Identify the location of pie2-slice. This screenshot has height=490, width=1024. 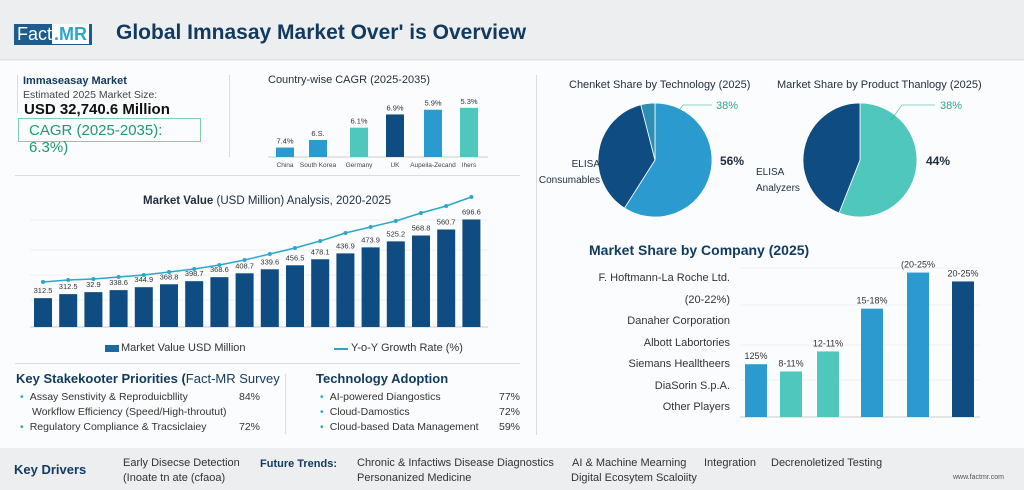
(878, 160).